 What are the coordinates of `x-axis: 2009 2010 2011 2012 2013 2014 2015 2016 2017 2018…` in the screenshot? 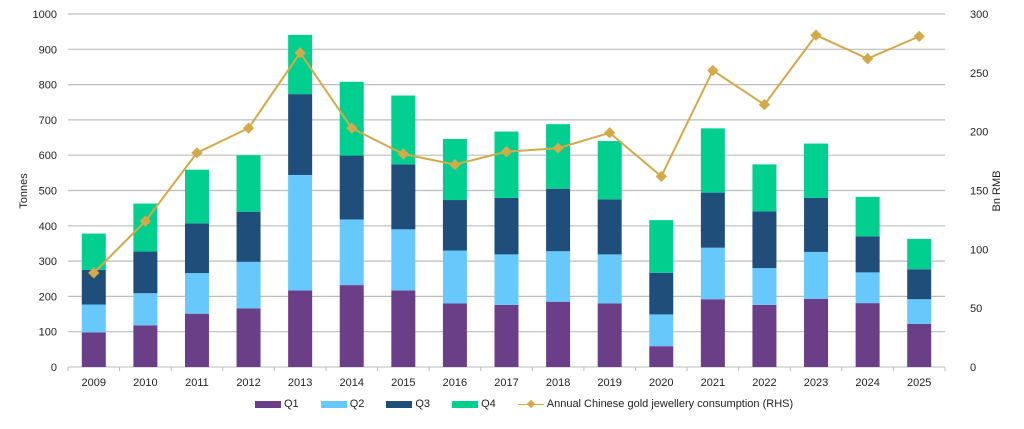 It's located at (507, 383).